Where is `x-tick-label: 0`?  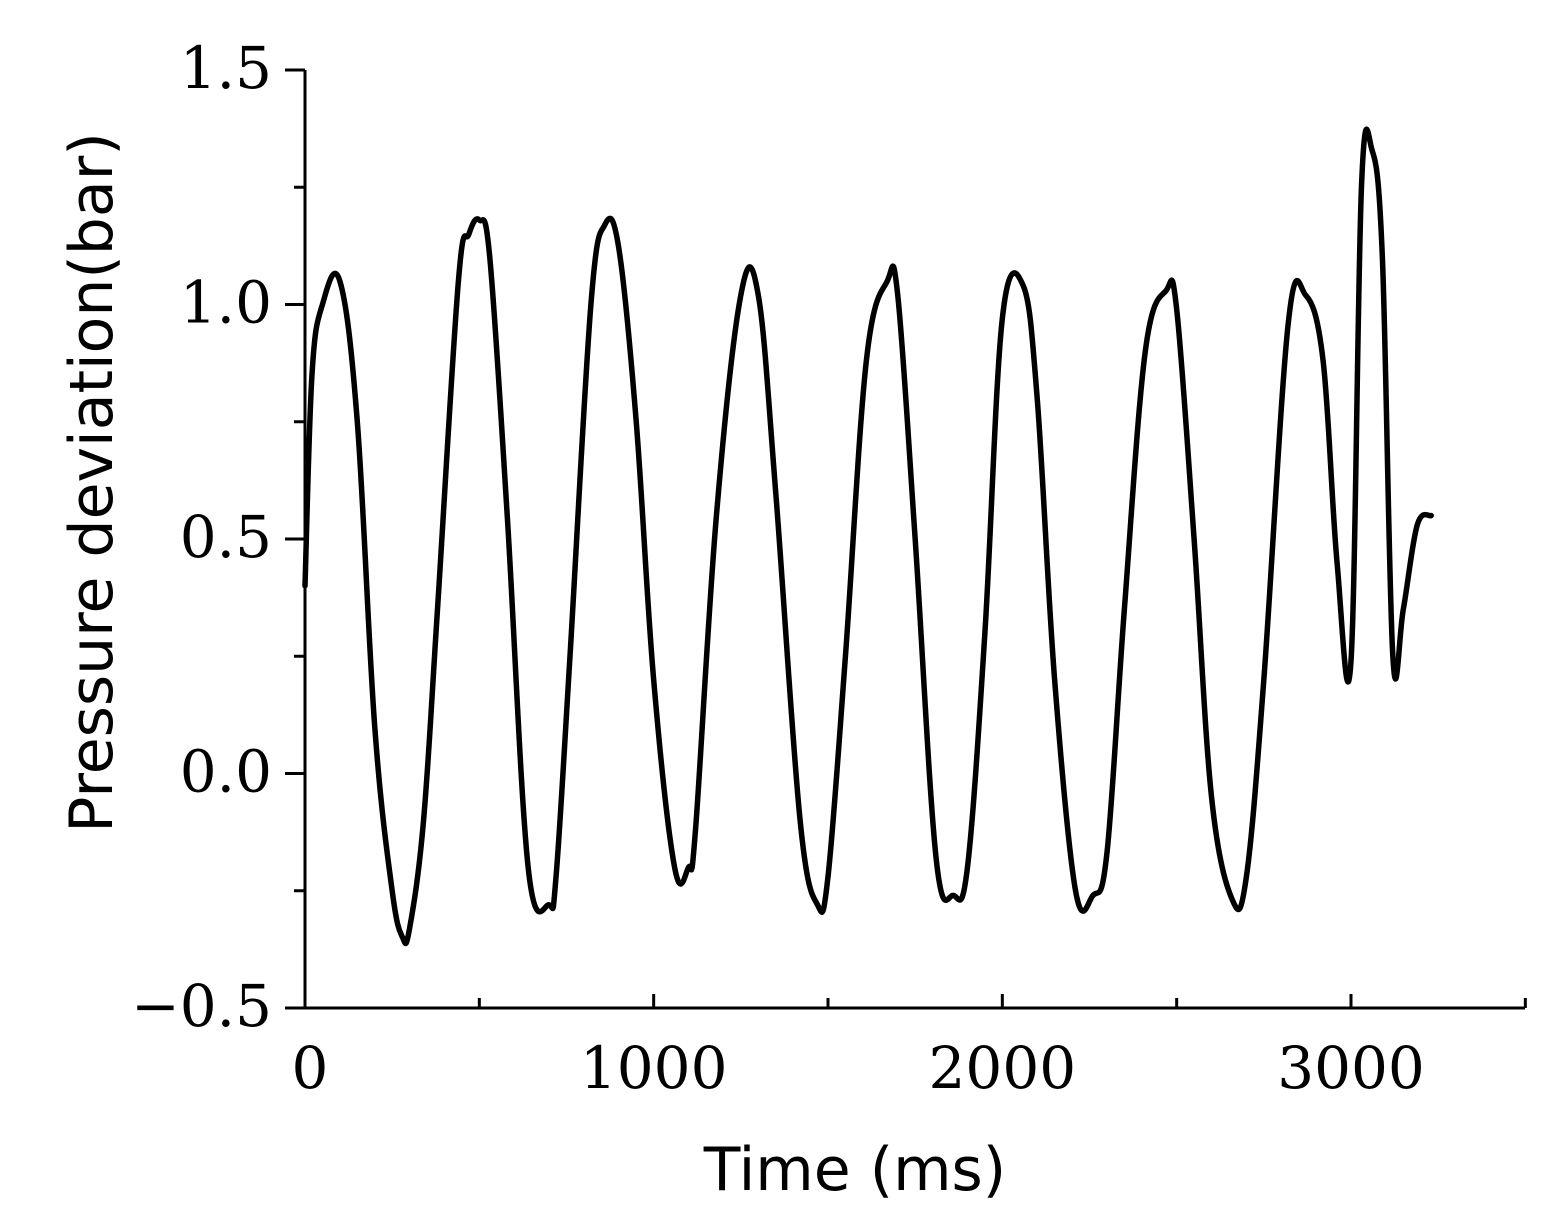
x-tick-label: 0 is located at coordinates (310, 1068).